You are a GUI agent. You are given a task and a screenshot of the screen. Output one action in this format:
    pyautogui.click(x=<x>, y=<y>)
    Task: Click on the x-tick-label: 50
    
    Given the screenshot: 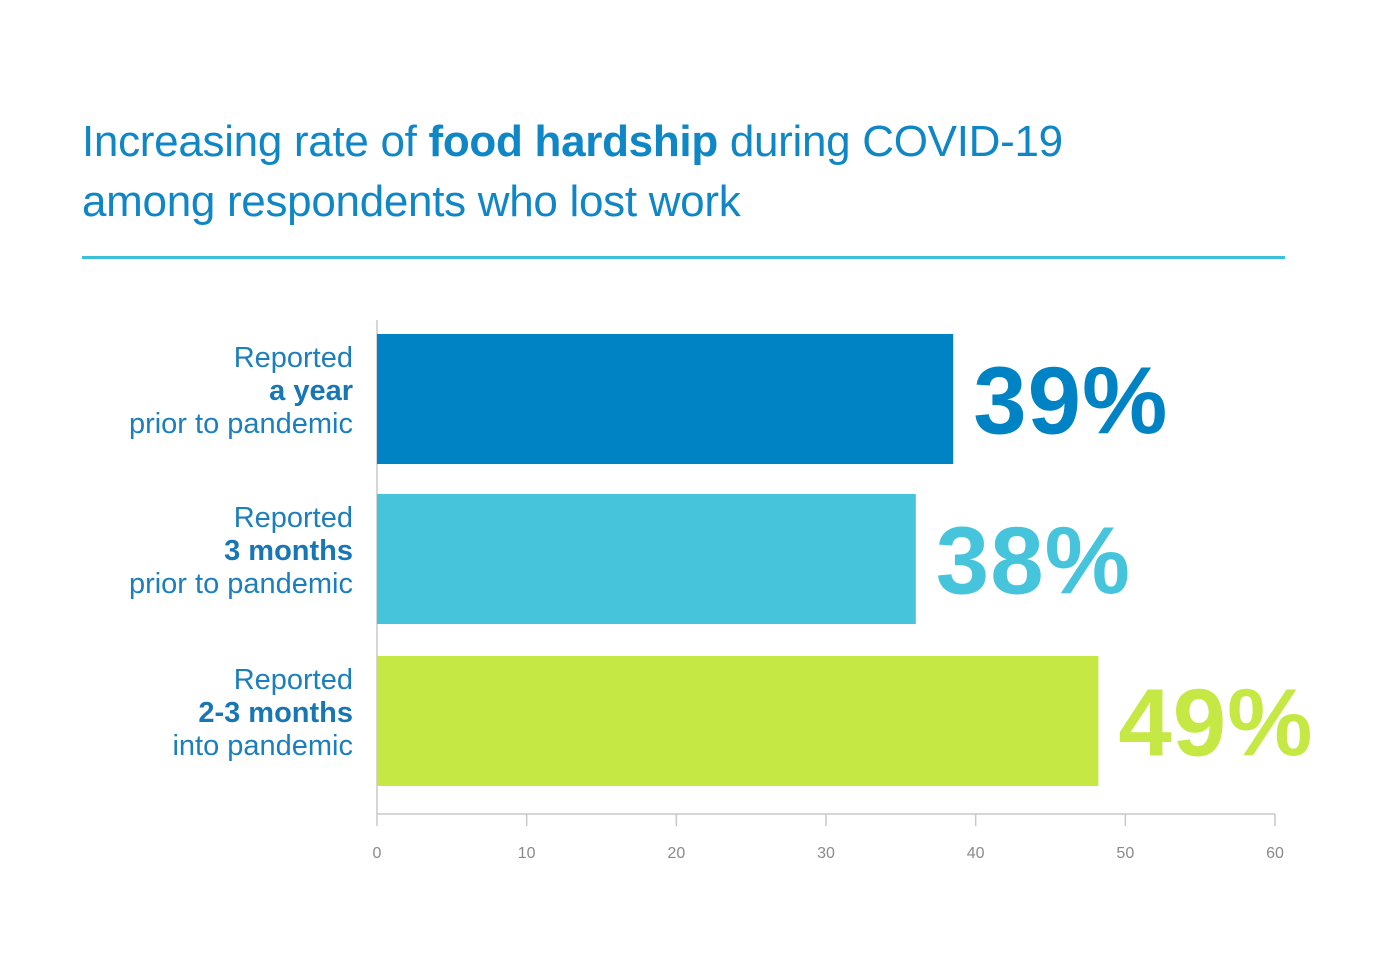 What is the action you would take?
    pyautogui.click(x=1125, y=853)
    